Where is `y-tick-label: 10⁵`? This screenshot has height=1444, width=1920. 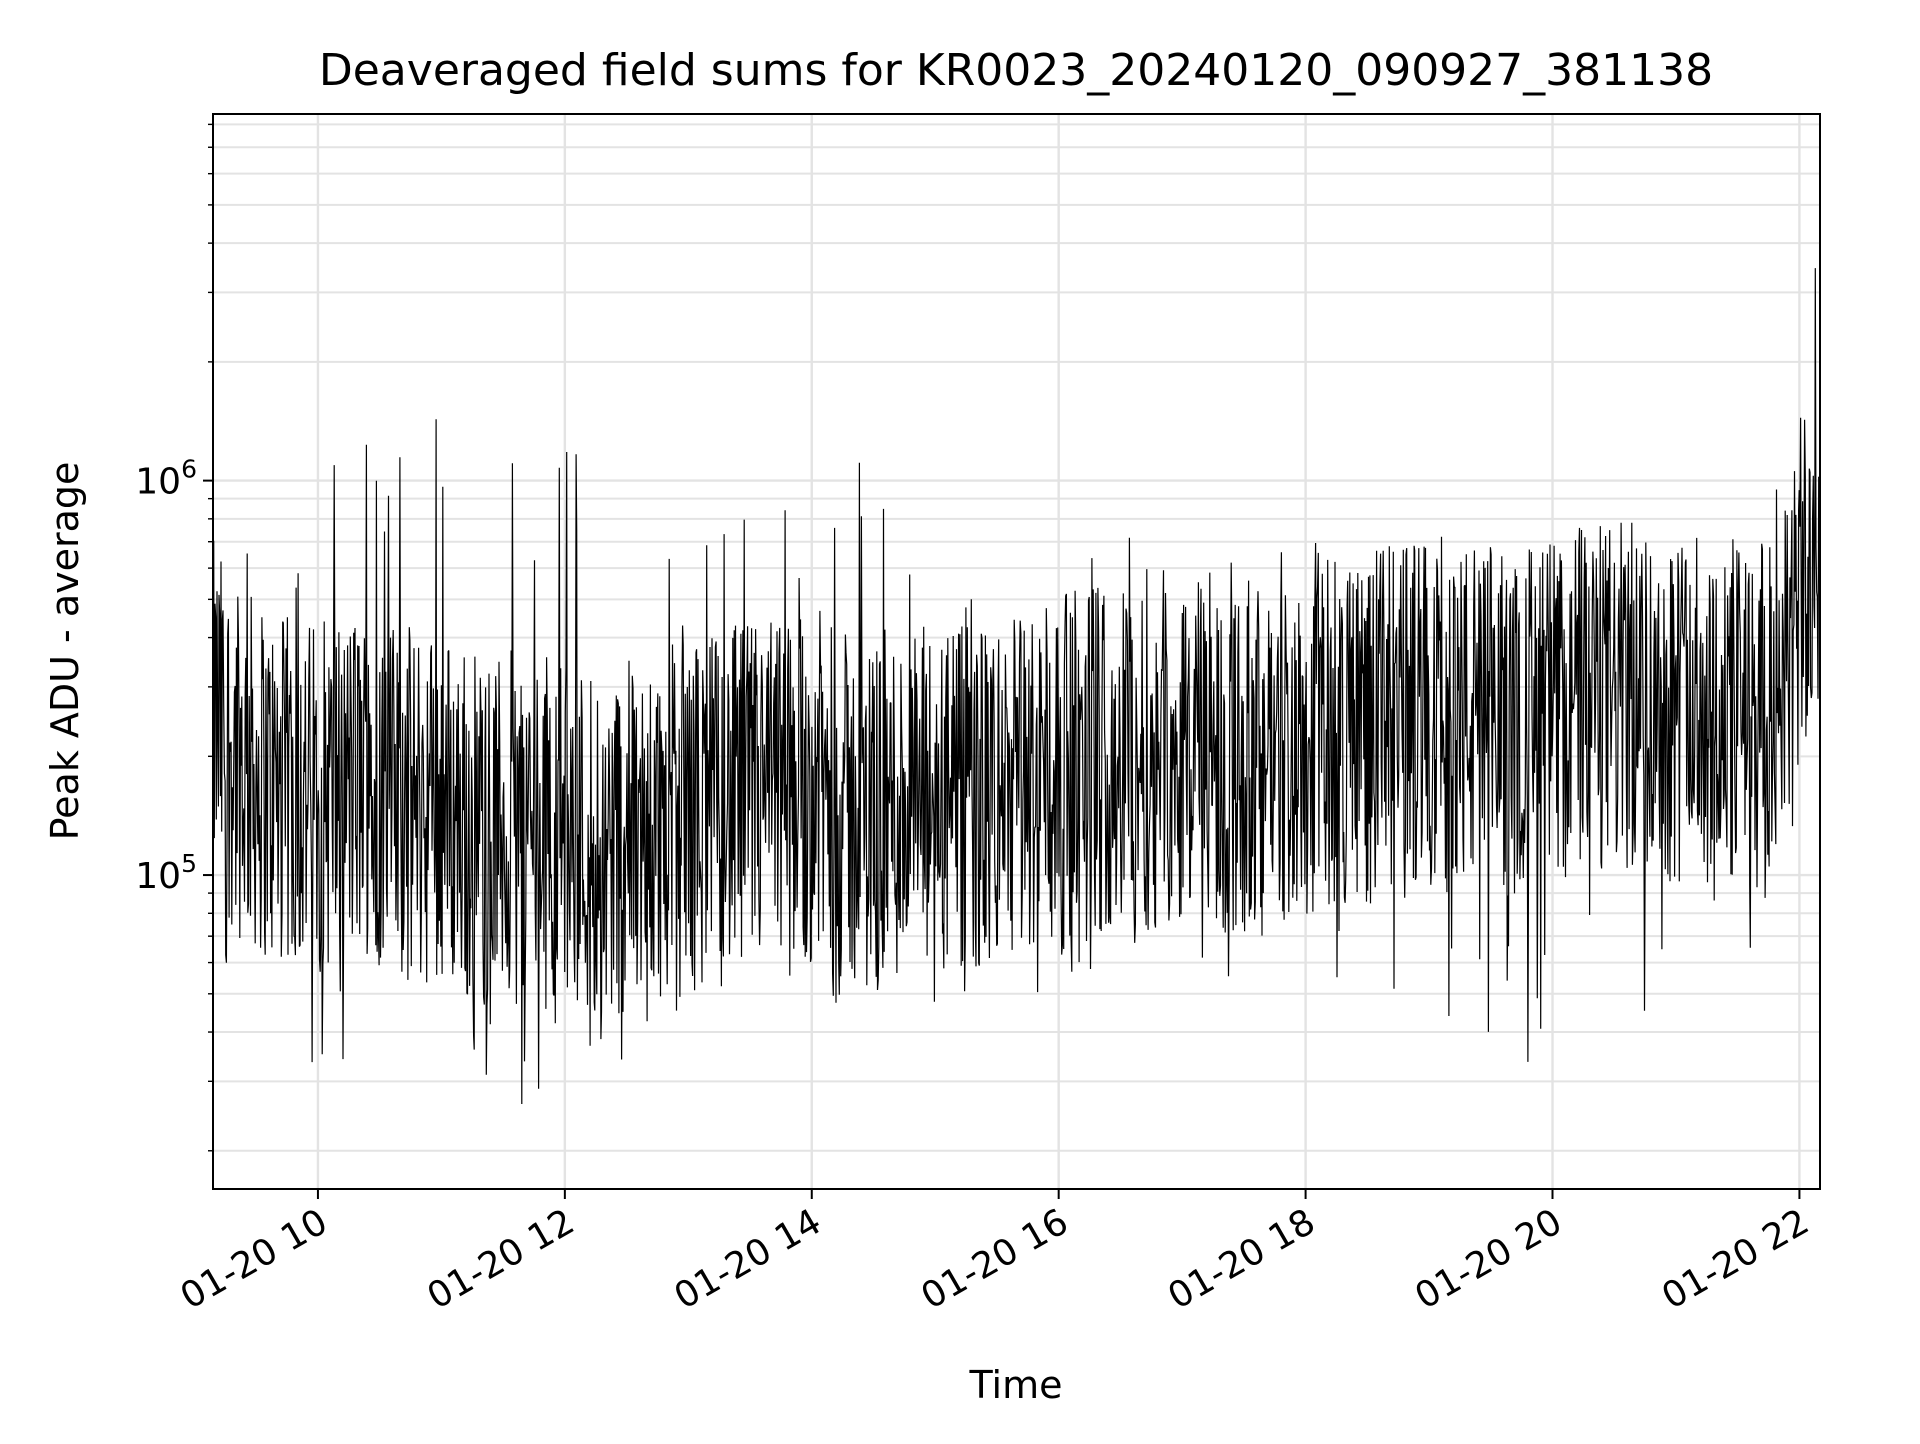 y-tick-label: 10⁵ is located at coordinates (166, 873).